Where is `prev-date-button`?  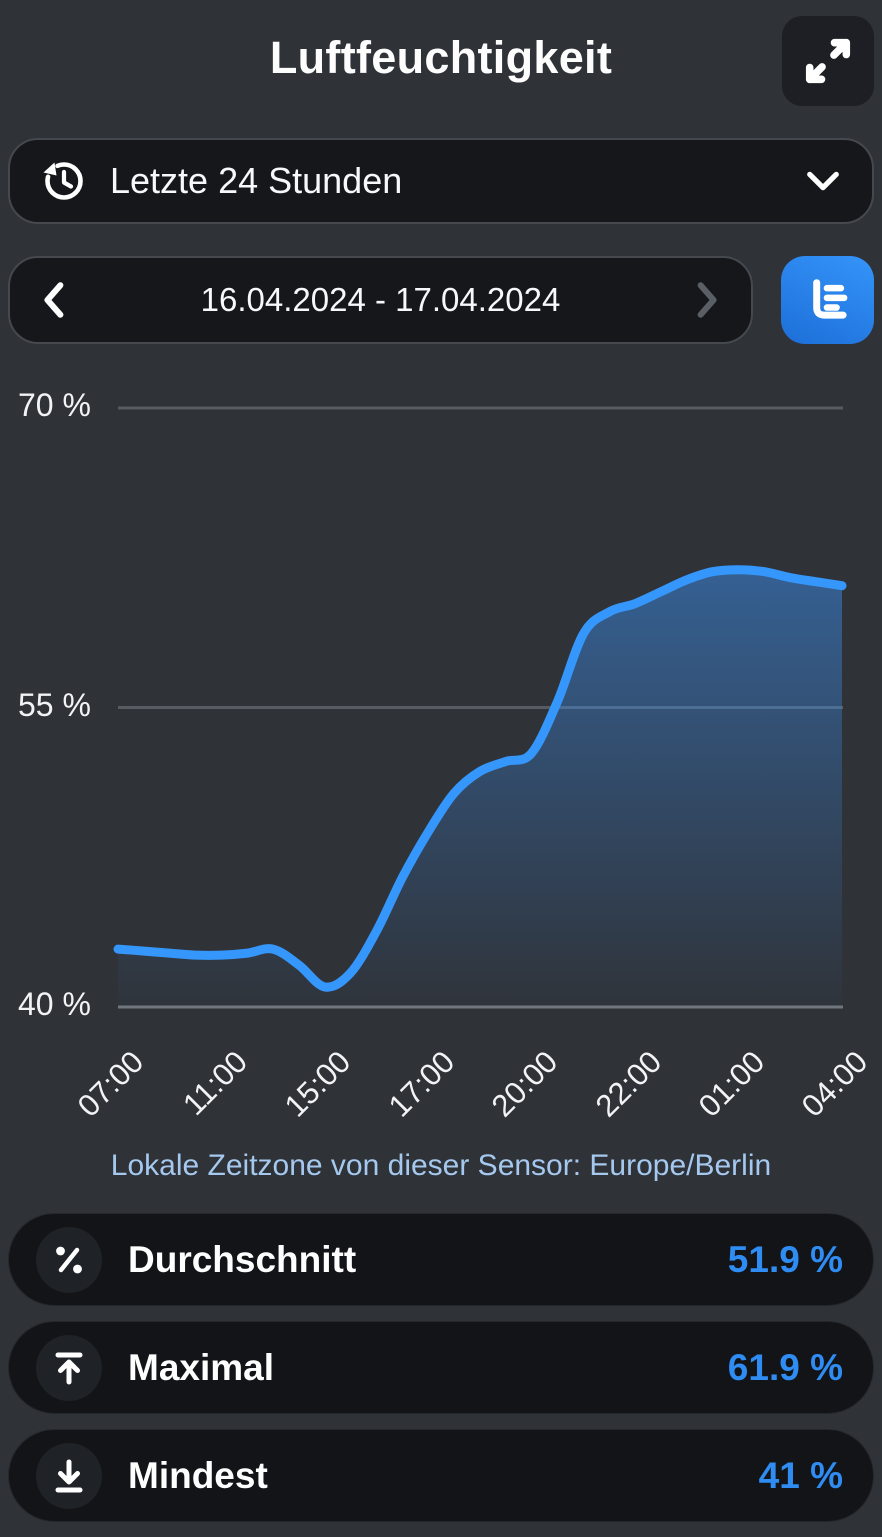 prev-date-button is located at coordinates (53, 300).